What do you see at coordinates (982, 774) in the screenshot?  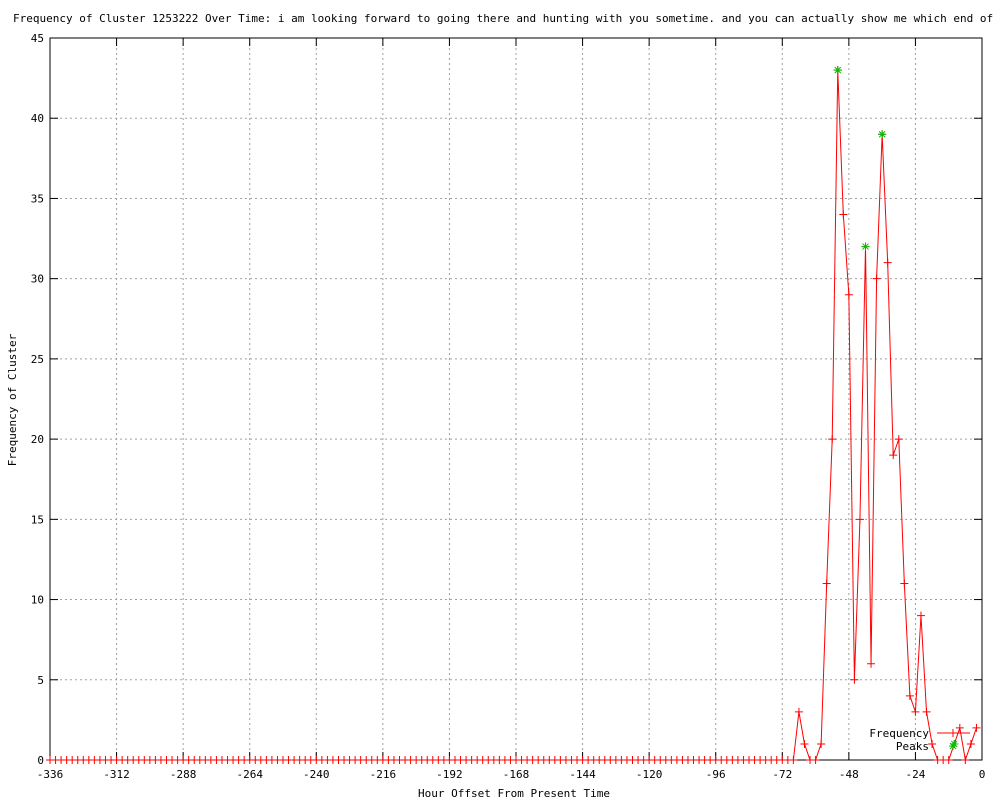 I see `x-tick-label: 0` at bounding box center [982, 774].